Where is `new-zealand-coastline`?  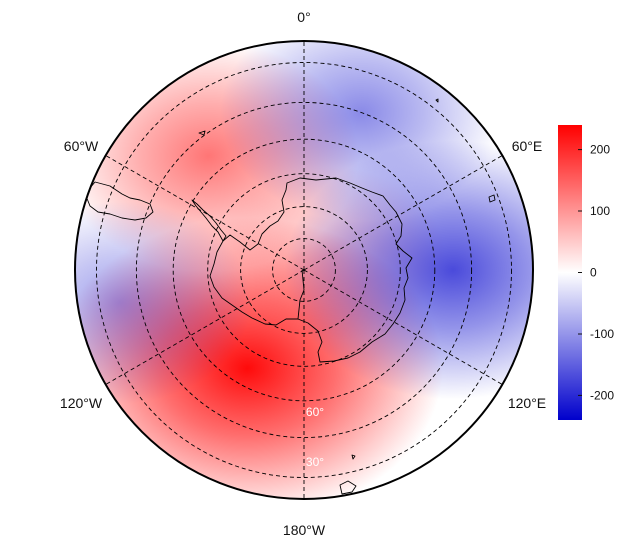
new-zealand-coastline is located at coordinates (348, 487).